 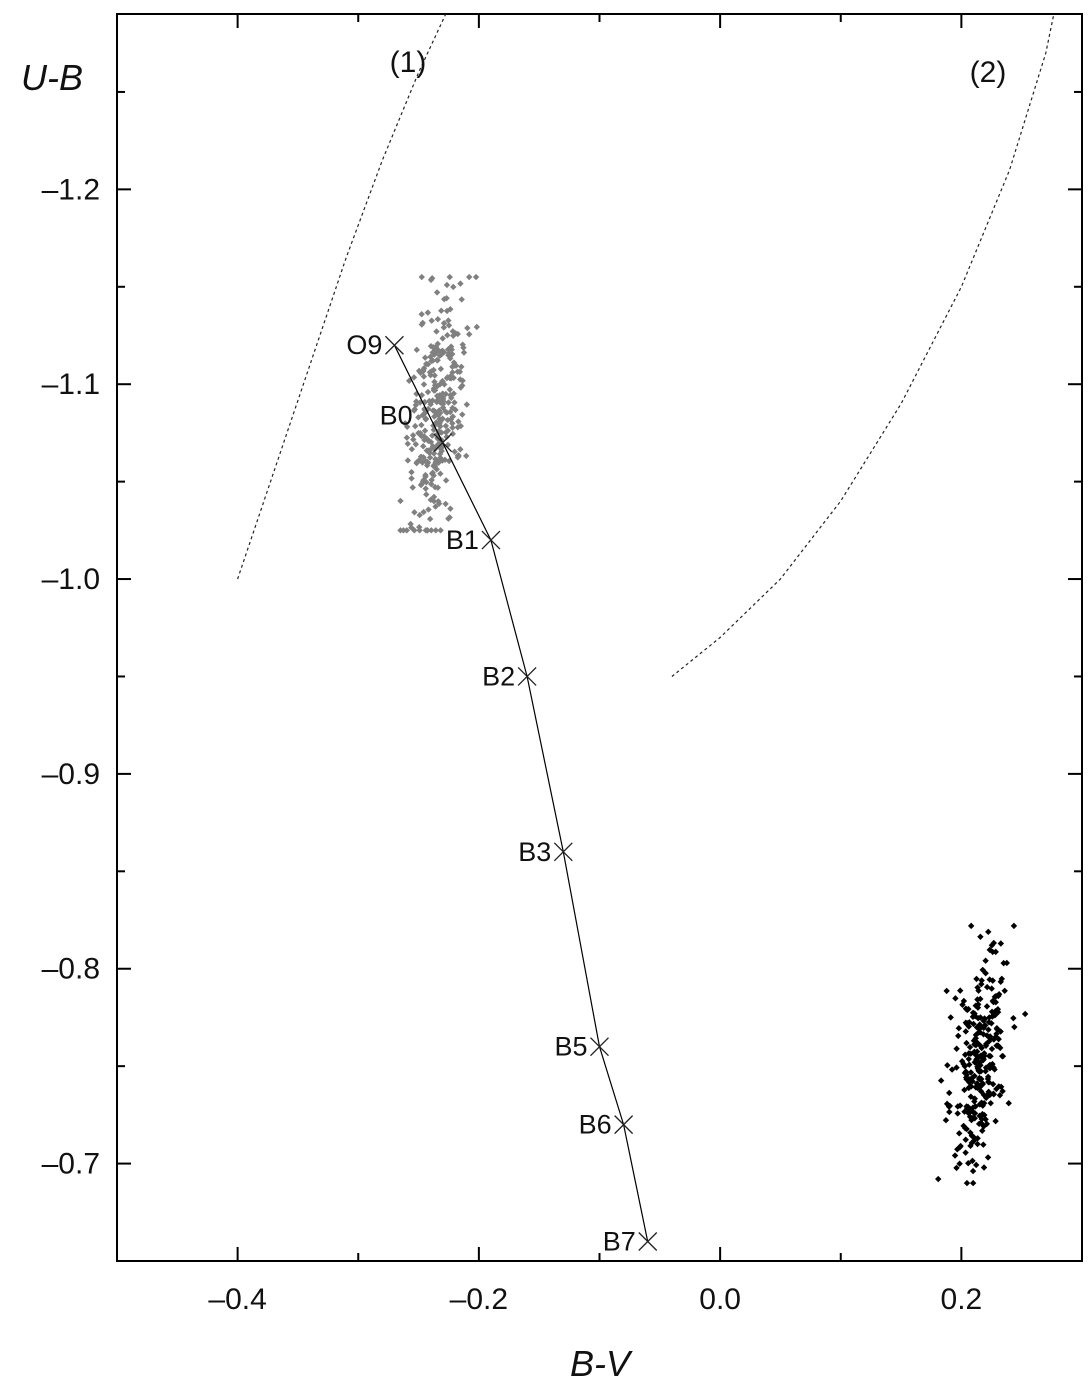 I want to click on marker-B2-b, so click(x=527, y=676).